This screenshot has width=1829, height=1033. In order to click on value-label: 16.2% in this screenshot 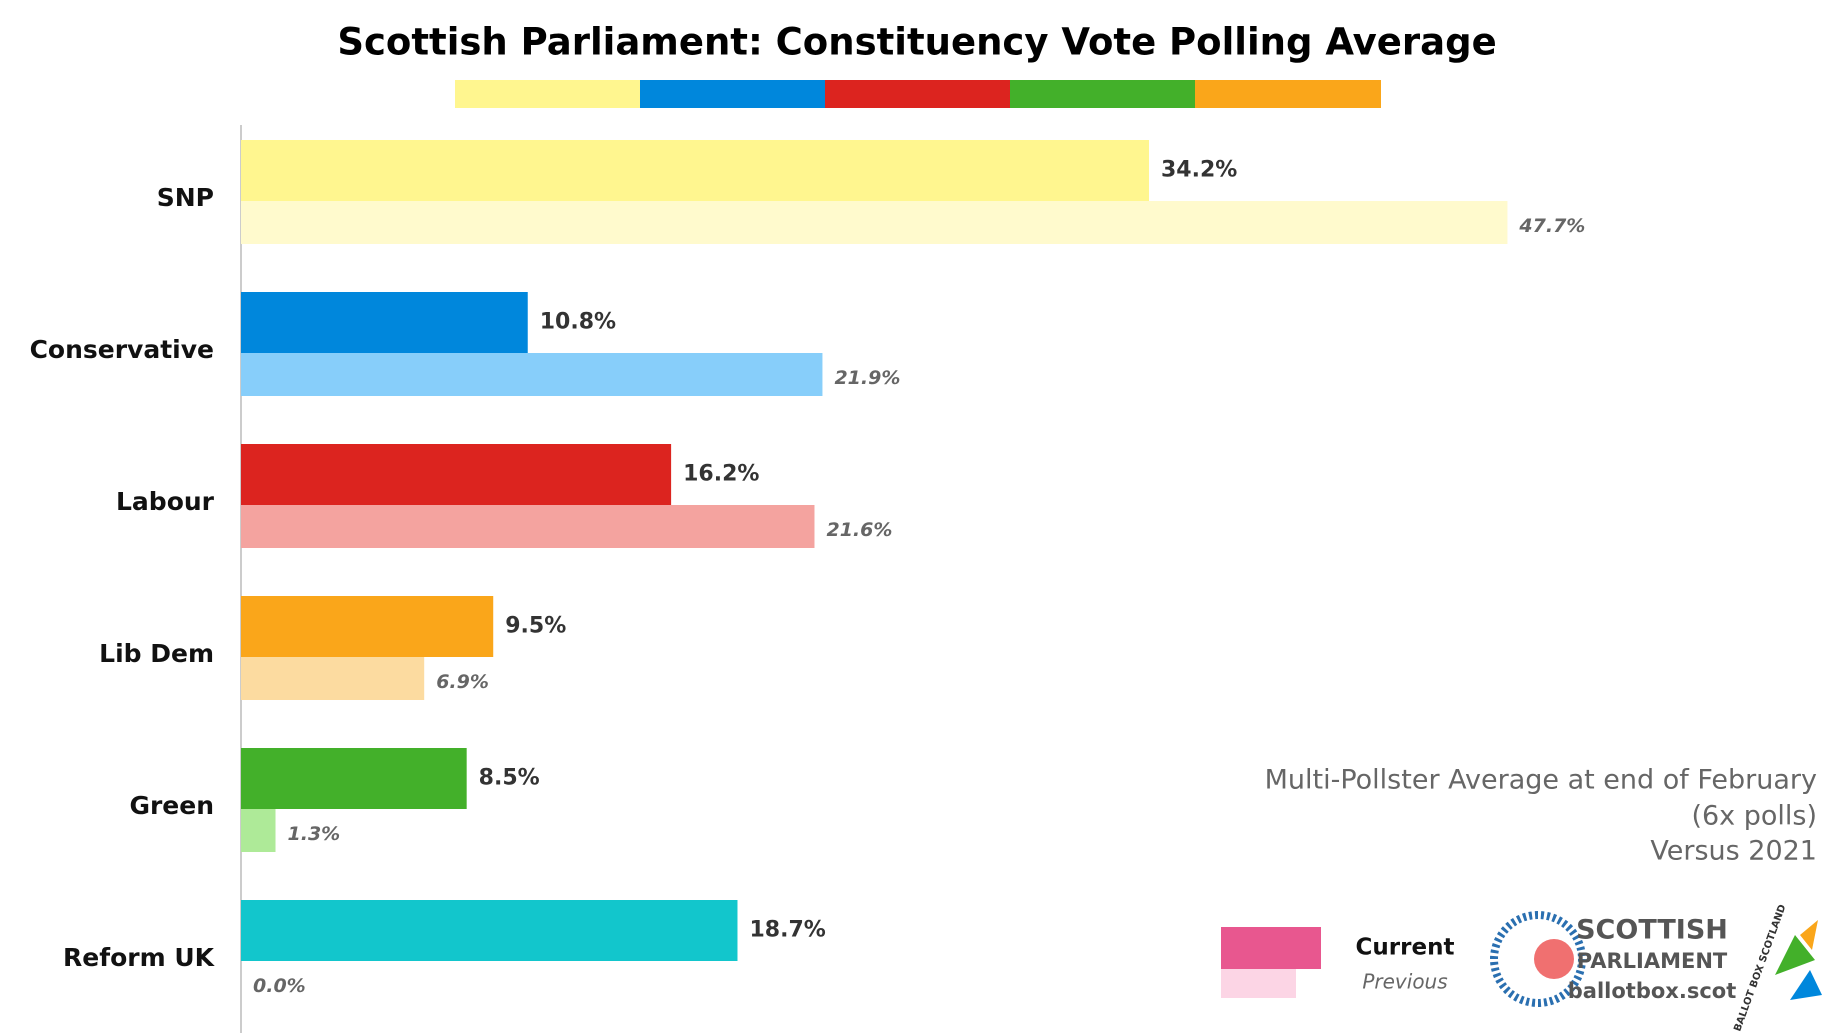, I will do `click(721, 474)`.